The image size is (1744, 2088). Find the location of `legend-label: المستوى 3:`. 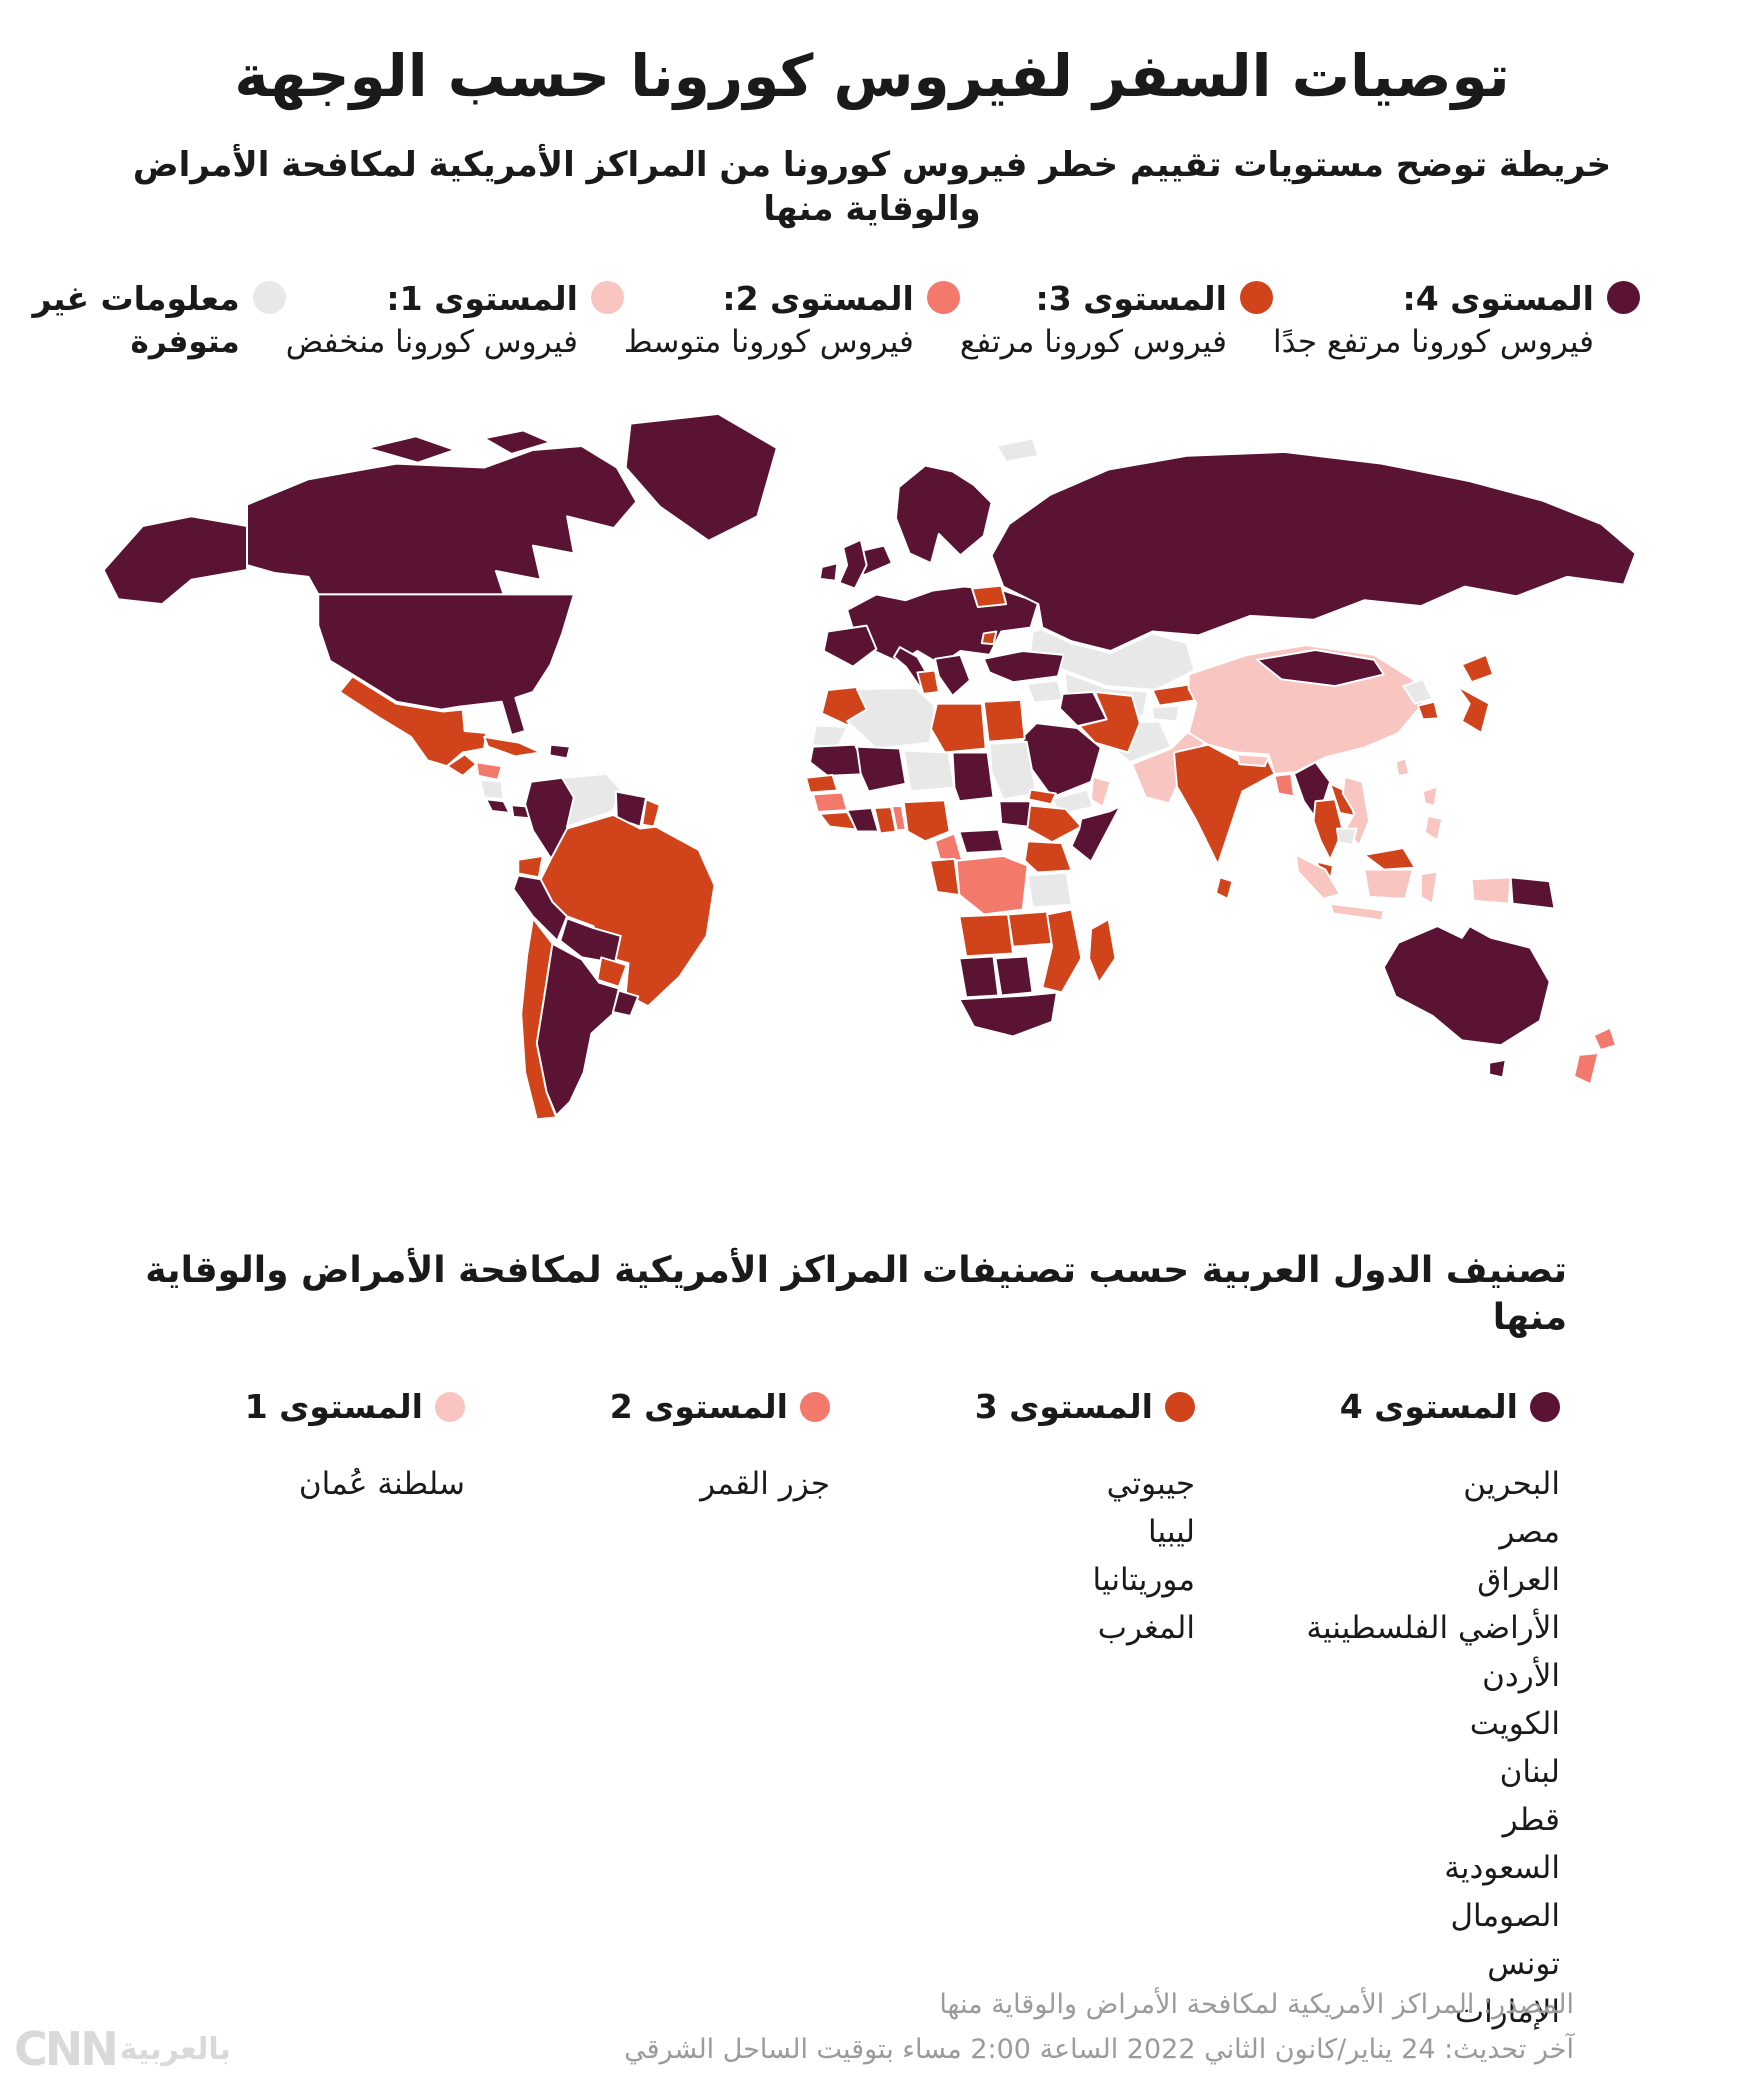

legend-label: المستوى 3: is located at coordinates (1131, 298).